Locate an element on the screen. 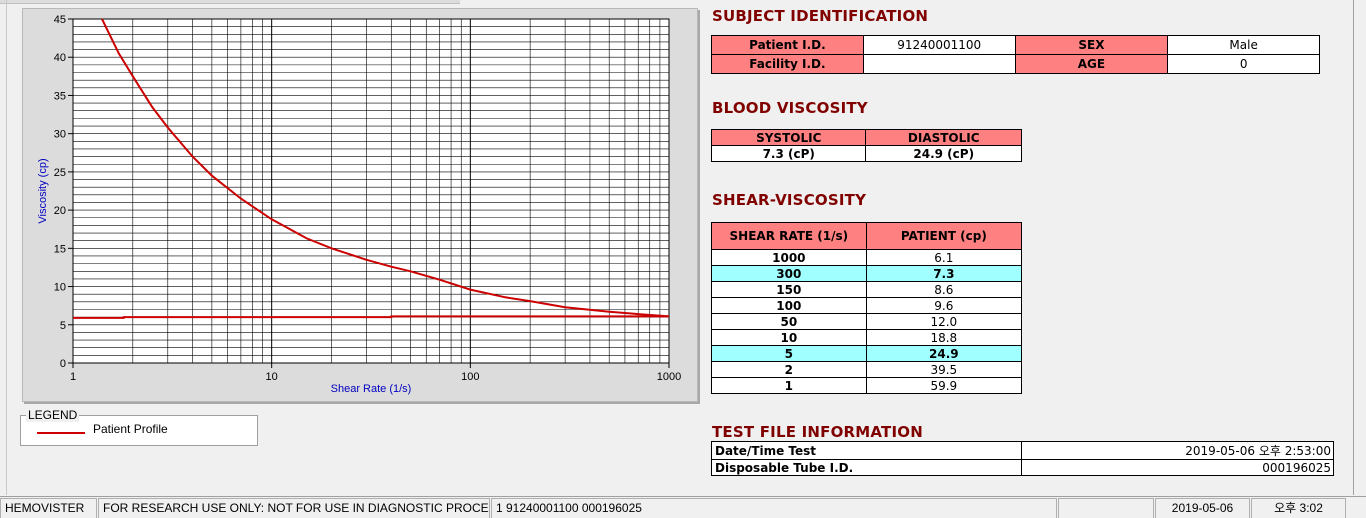  y-tick-label: 35 is located at coordinates (60, 96).